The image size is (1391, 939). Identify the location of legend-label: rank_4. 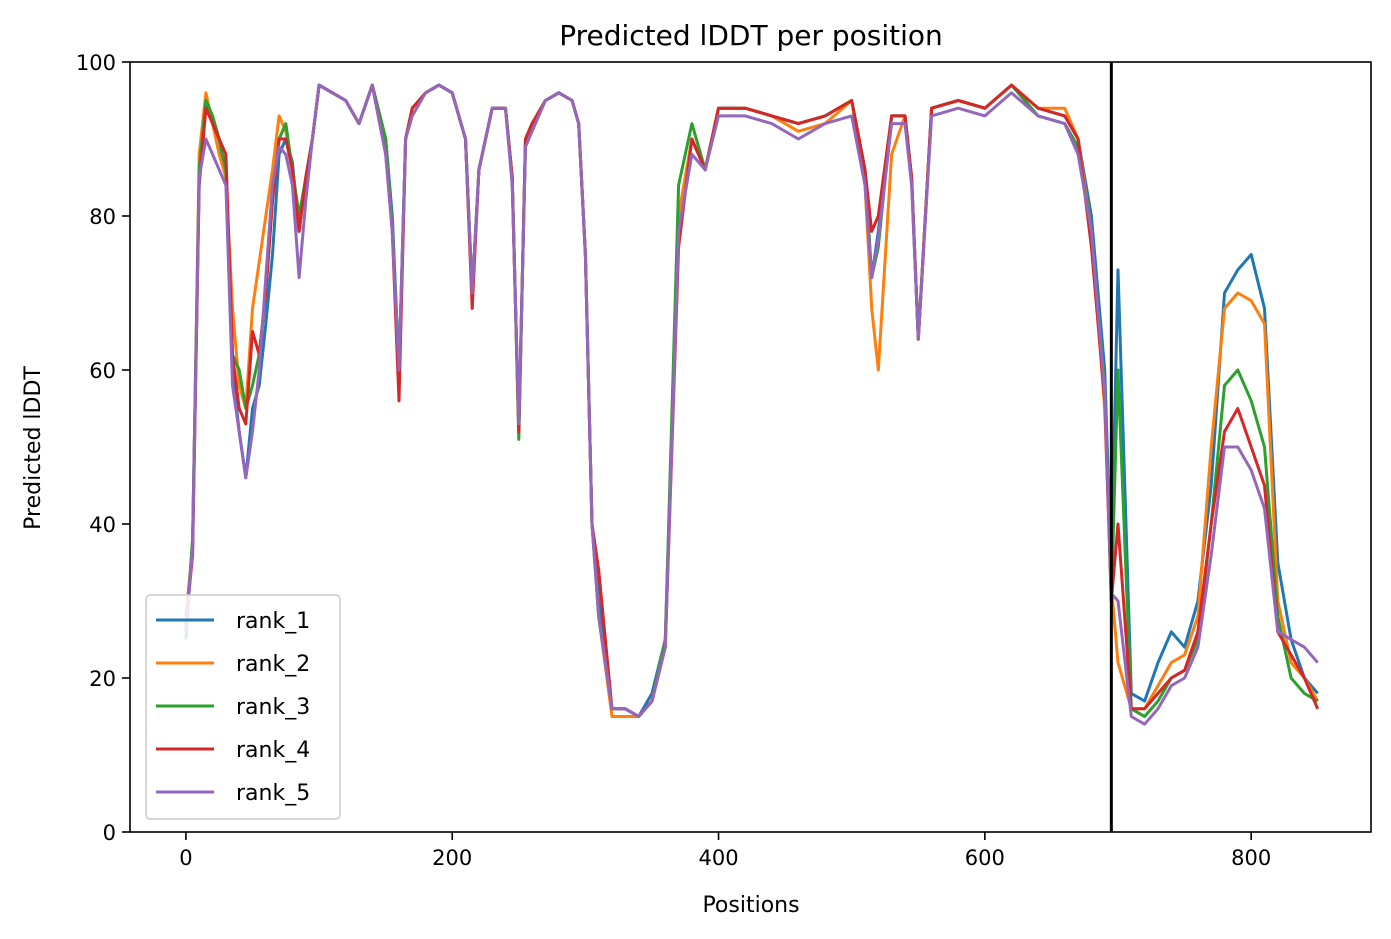
(273, 750).